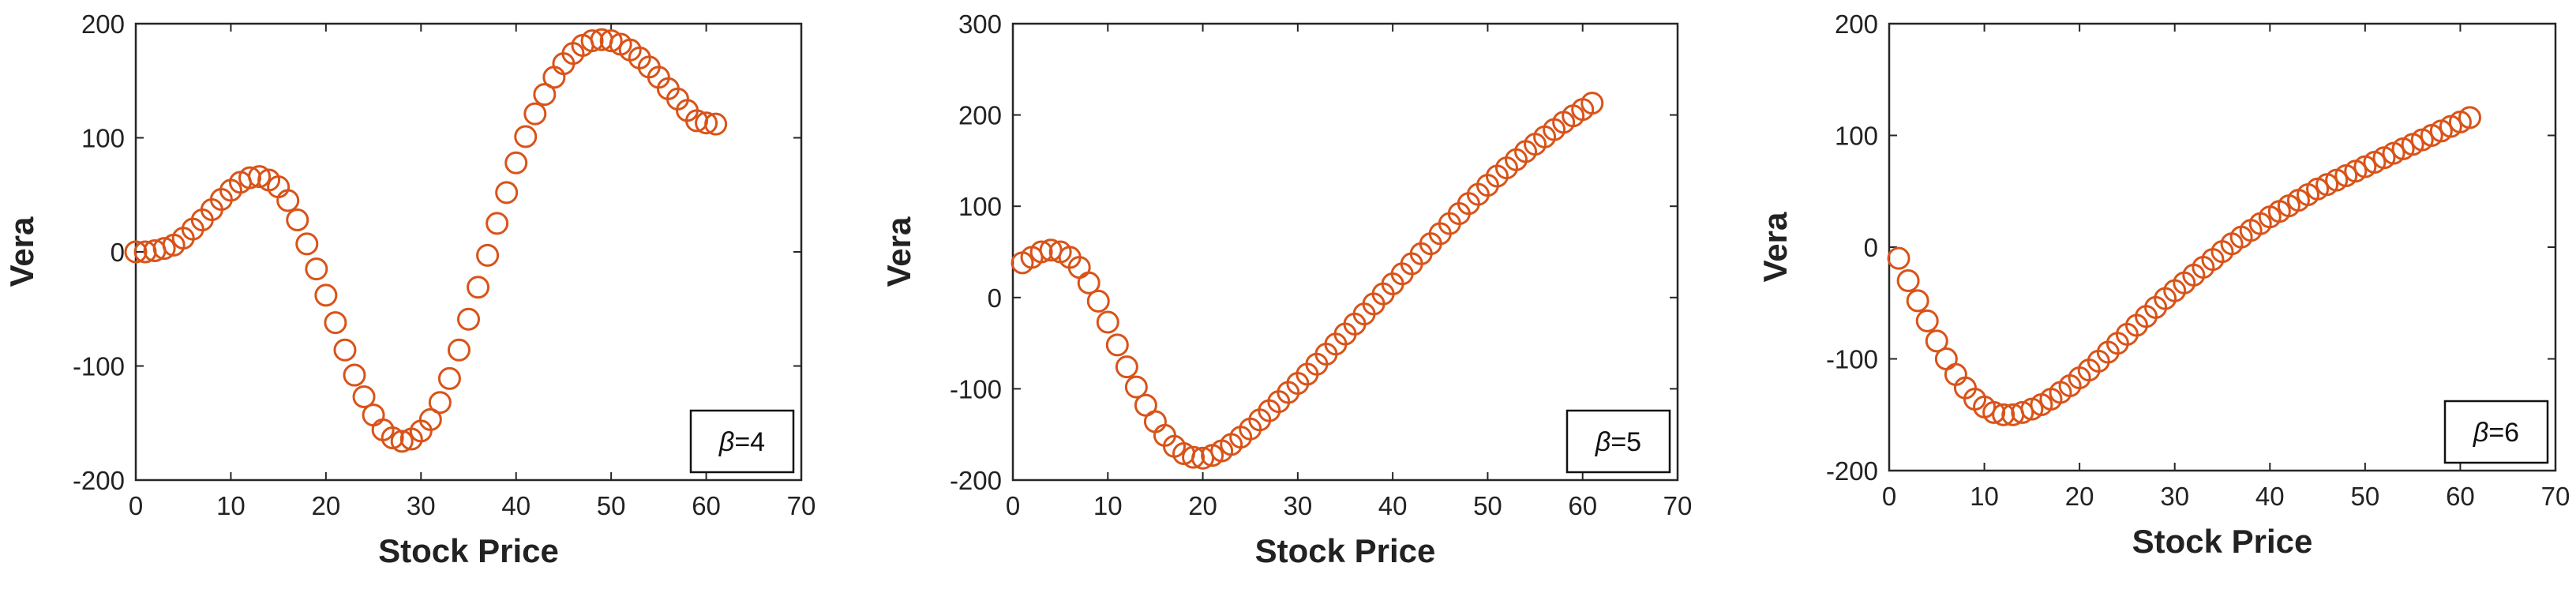 The width and height of the screenshot is (2576, 593). I want to click on legend-label: β=4, so click(741, 442).